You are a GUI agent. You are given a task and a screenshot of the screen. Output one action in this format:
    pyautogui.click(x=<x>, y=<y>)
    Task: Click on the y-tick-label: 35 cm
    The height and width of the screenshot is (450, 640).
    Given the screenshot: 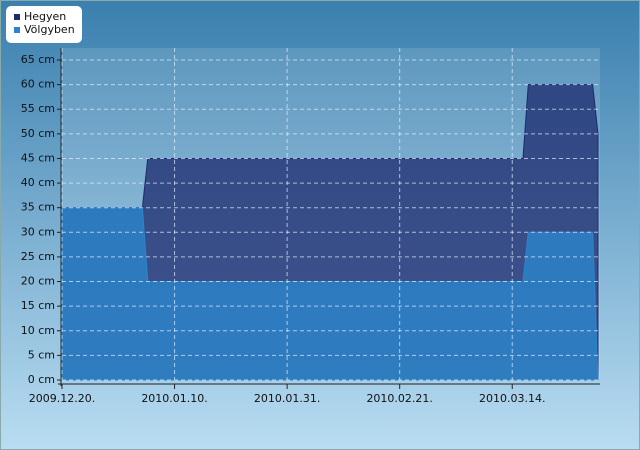 What is the action you would take?
    pyautogui.click(x=38, y=207)
    